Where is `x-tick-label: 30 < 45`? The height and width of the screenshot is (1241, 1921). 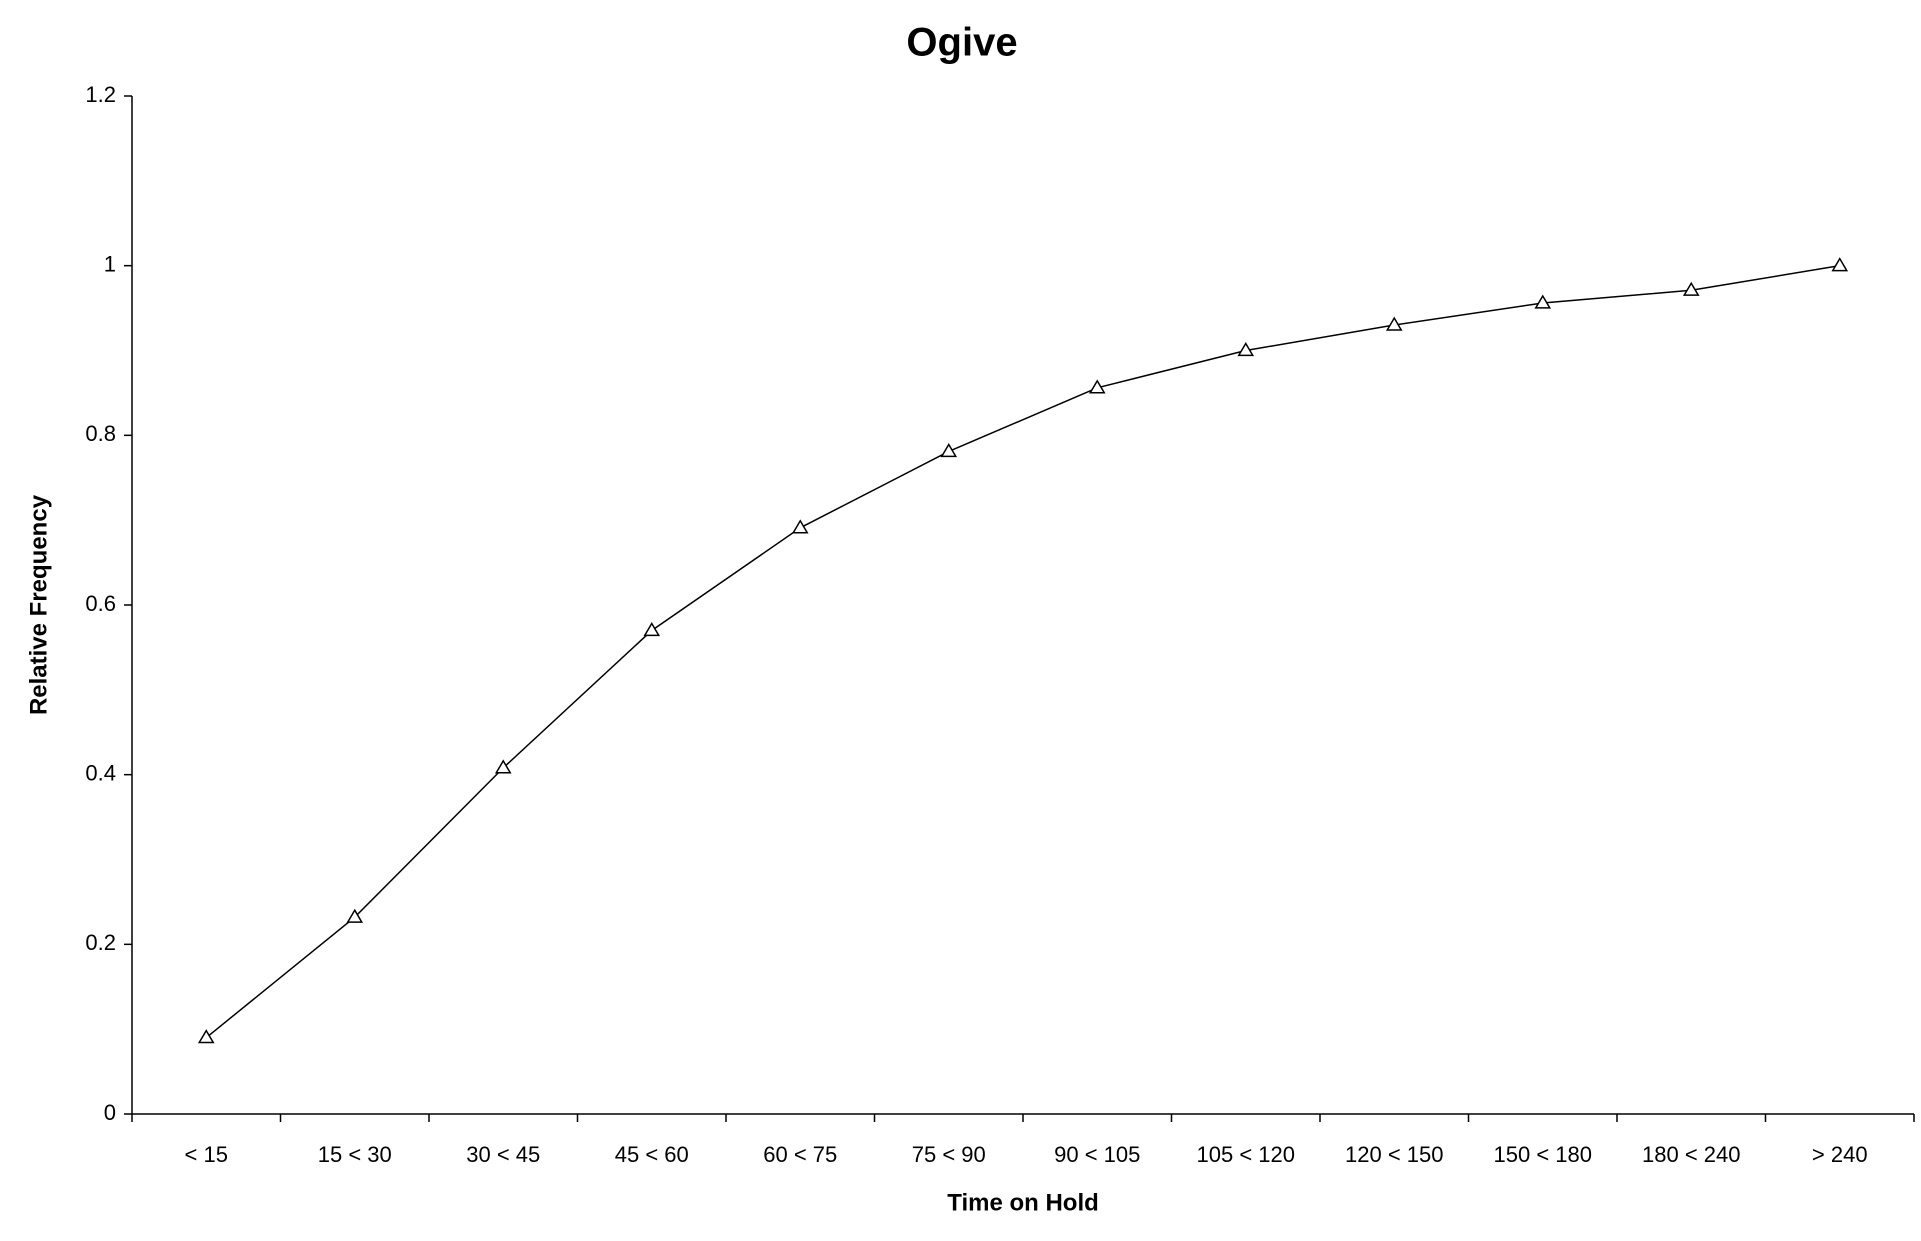 x-tick-label: 30 < 45 is located at coordinates (503, 1154).